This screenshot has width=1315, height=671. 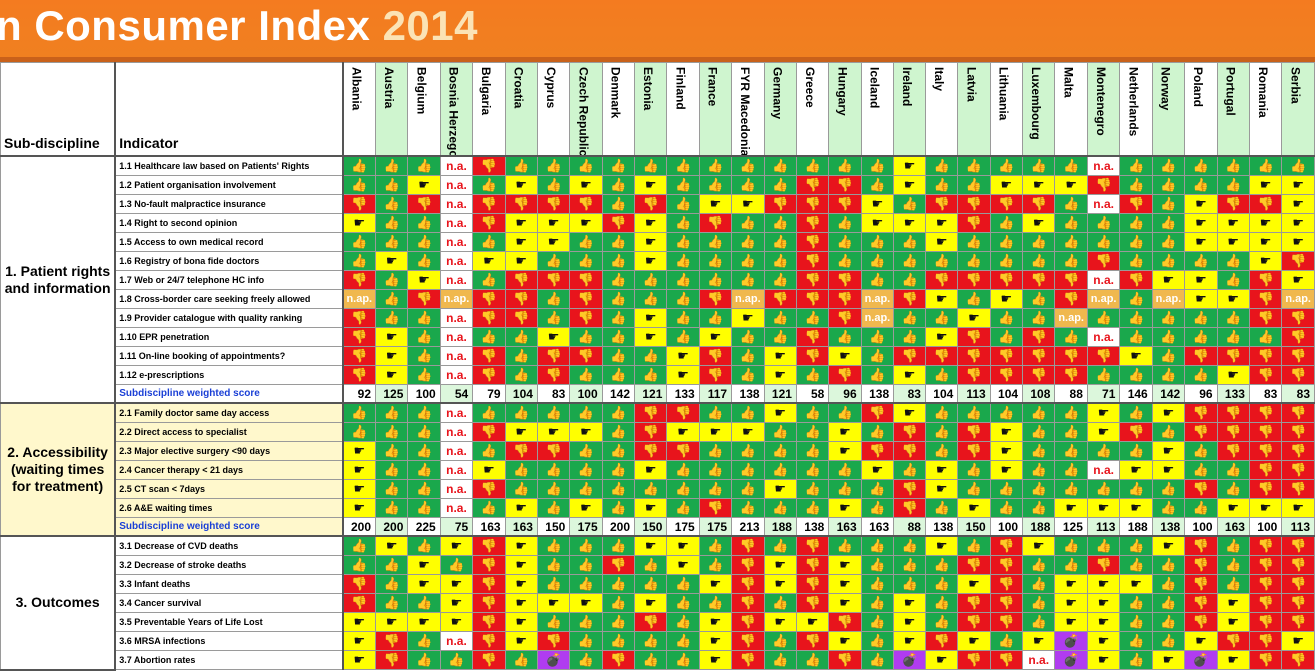 I want to click on indicator-label: 1.3 No-fault malpractice insurance, so click(x=229, y=204).